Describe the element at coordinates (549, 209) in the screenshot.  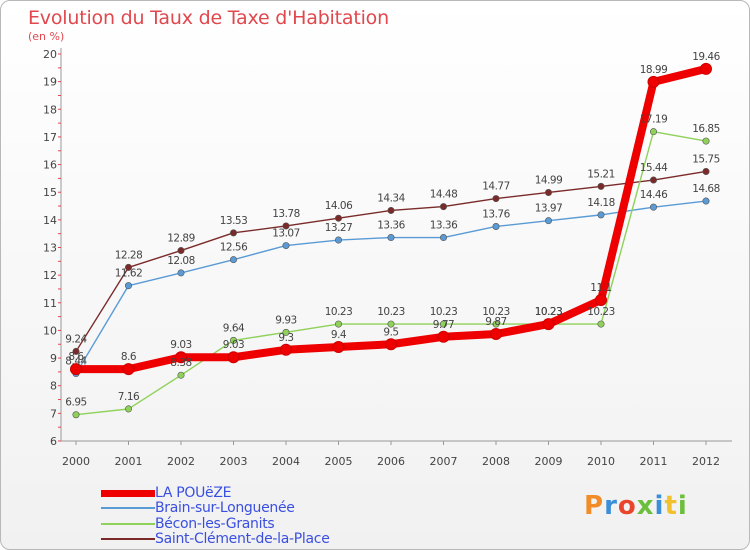
I see `data-label: 13.97` at that location.